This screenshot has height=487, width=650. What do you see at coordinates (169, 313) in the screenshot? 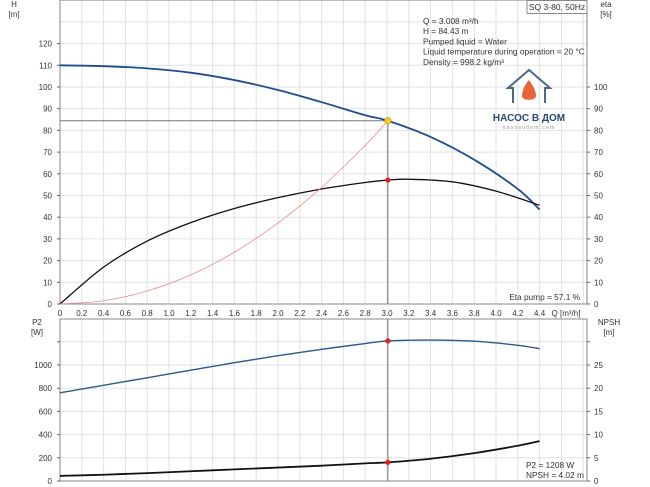
I see `x-tick-label: 1.0` at bounding box center [169, 313].